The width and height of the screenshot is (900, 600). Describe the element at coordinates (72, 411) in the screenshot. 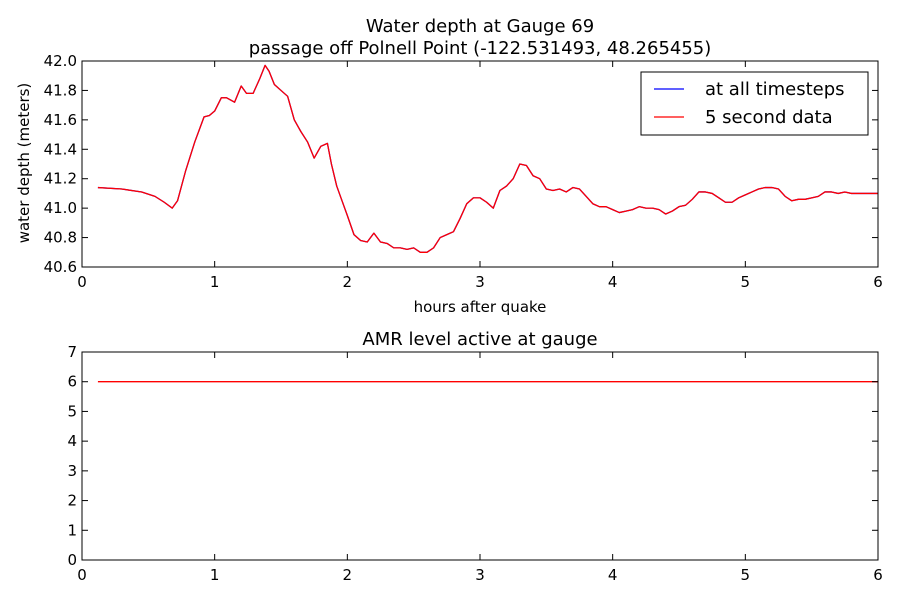

I see `y-tick-label: 5` at that location.